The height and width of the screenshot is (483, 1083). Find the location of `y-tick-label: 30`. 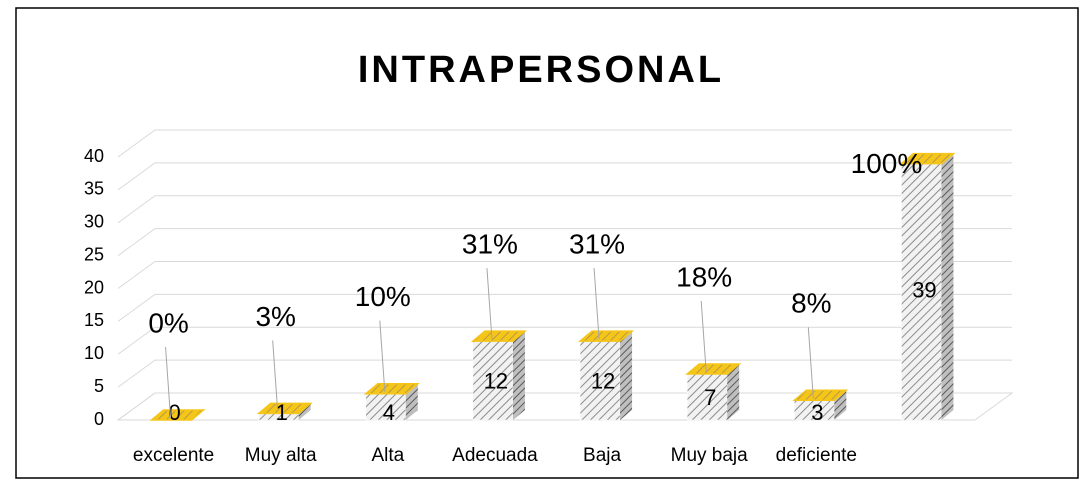

y-tick-label: 30 is located at coordinates (94, 222).